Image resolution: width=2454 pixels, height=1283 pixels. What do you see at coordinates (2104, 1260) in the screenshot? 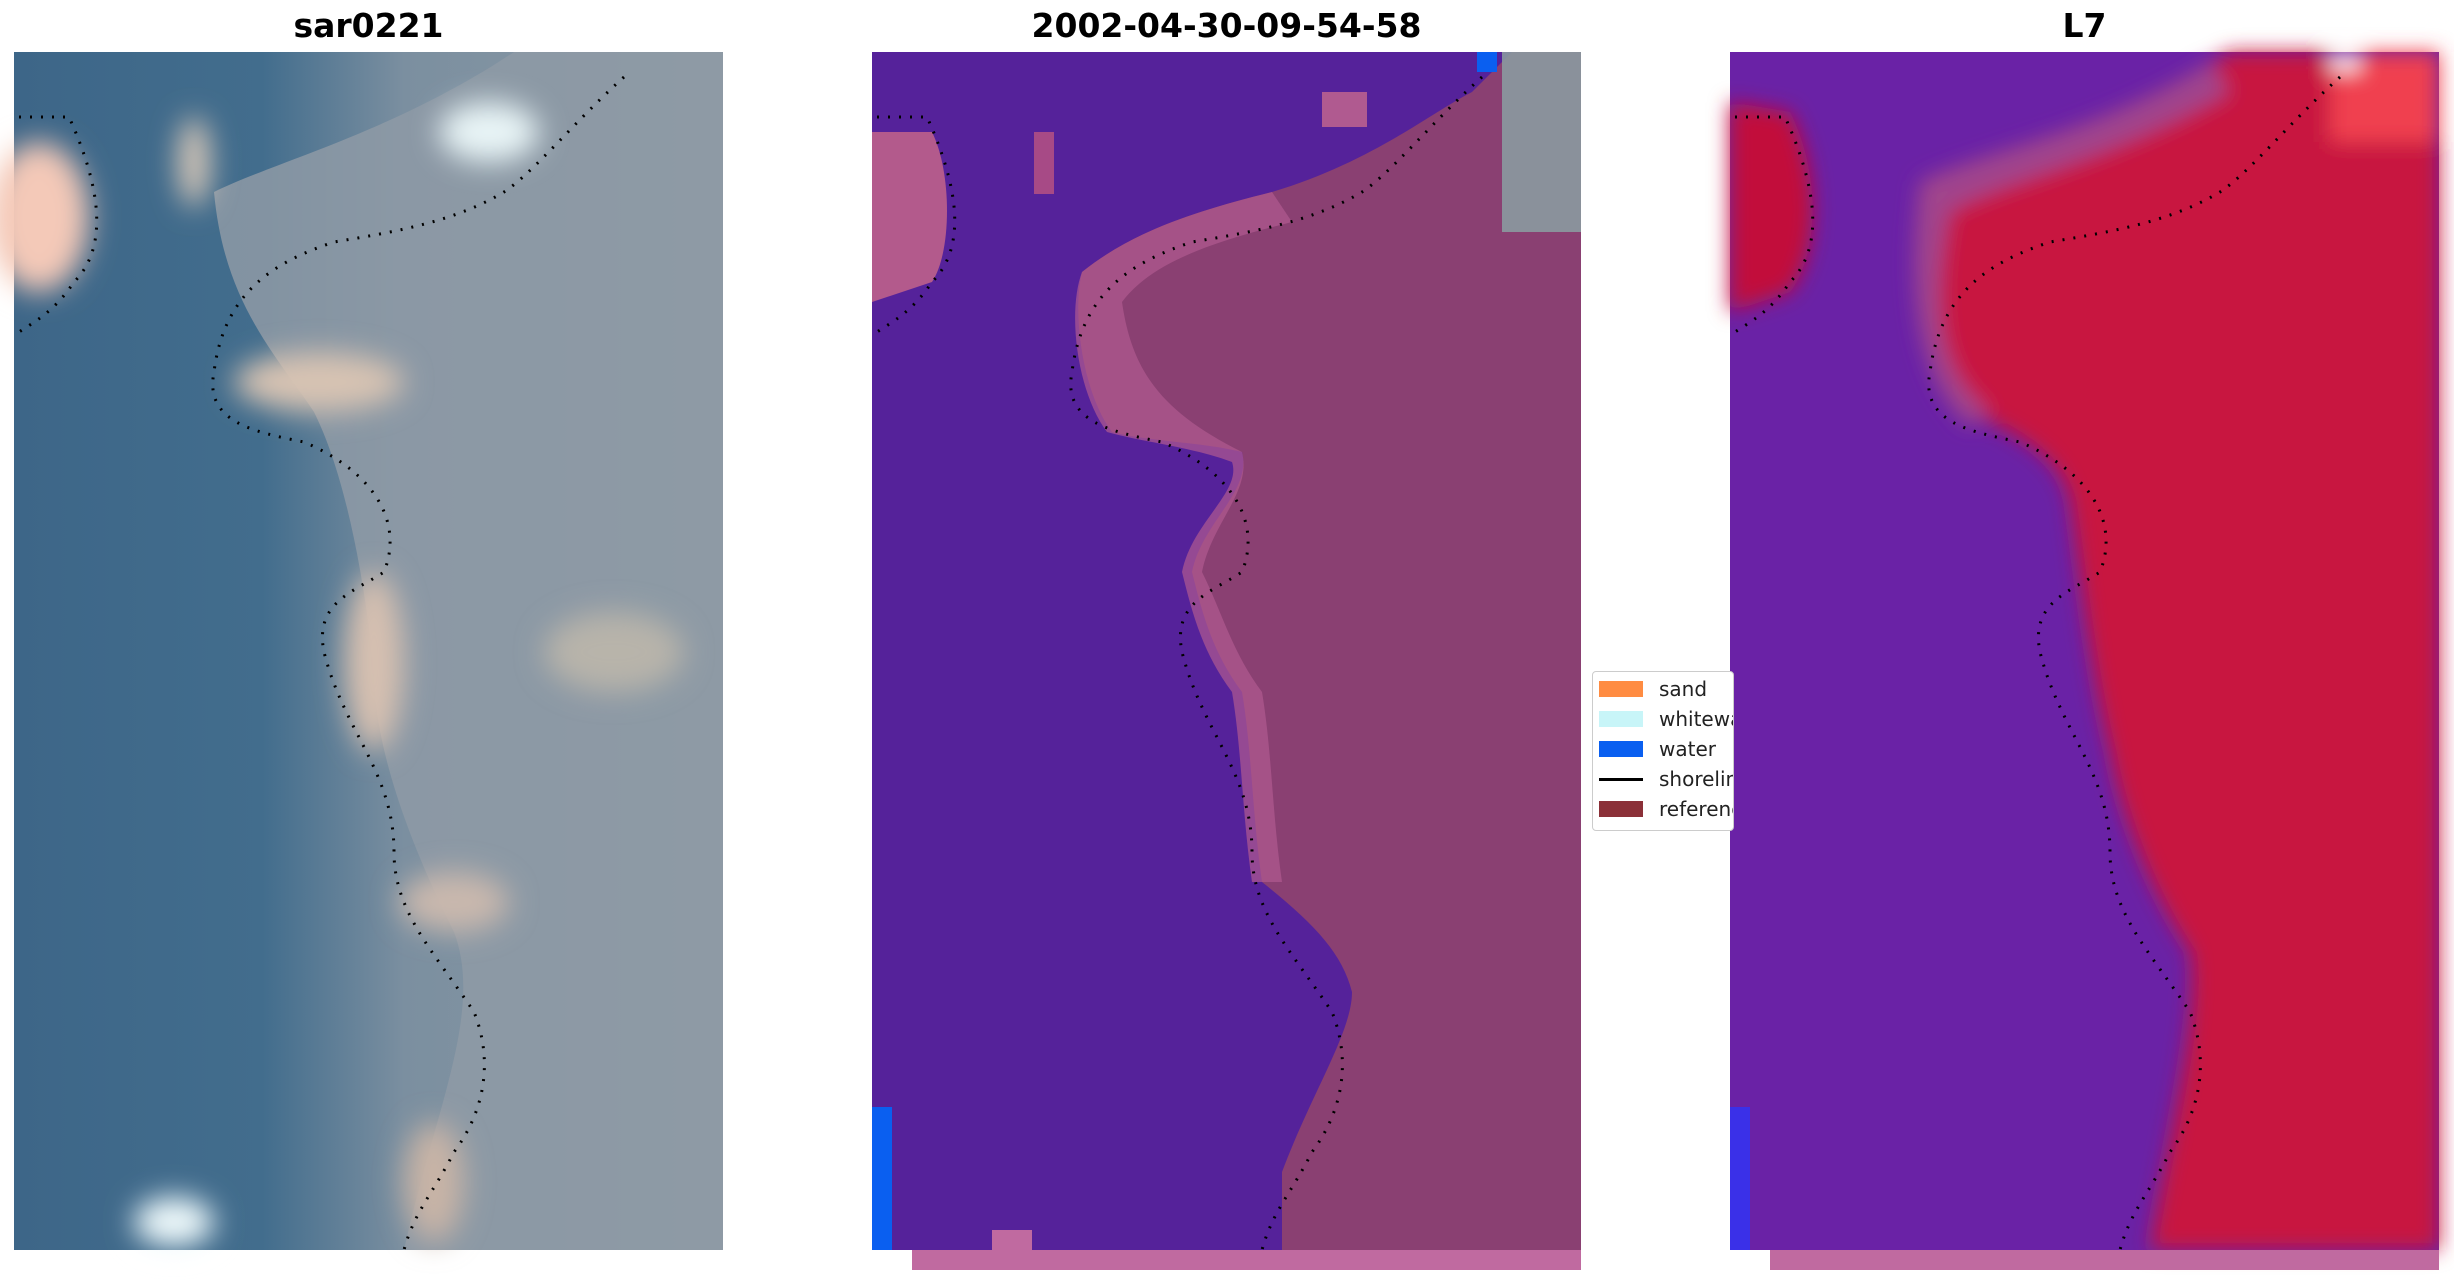
I see `bottom-strip-index` at bounding box center [2104, 1260].